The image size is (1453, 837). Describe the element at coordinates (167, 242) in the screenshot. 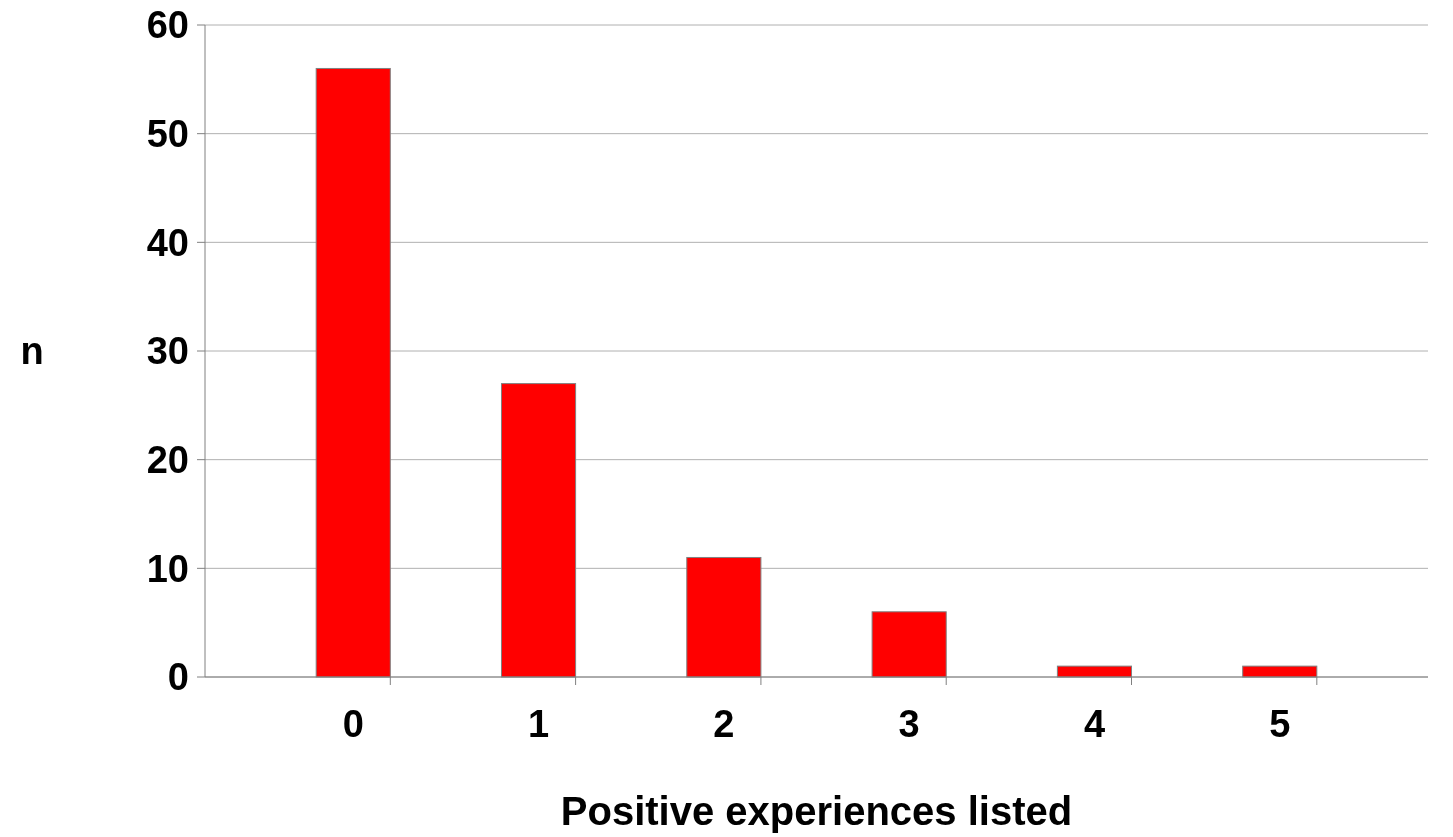

I see `y-tick-label: 40` at that location.